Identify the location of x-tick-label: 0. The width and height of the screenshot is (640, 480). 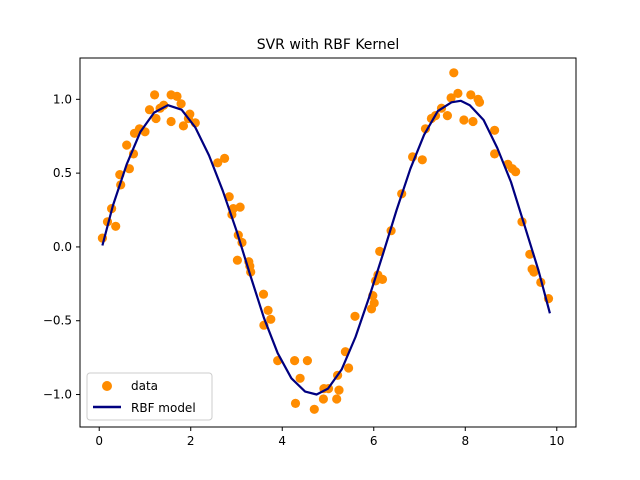
(99, 441).